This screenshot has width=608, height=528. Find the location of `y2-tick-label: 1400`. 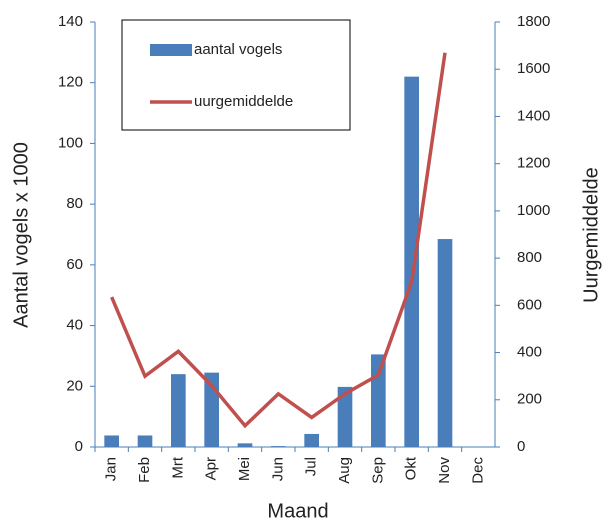

y2-tick-label: 1400 is located at coordinates (533, 115).